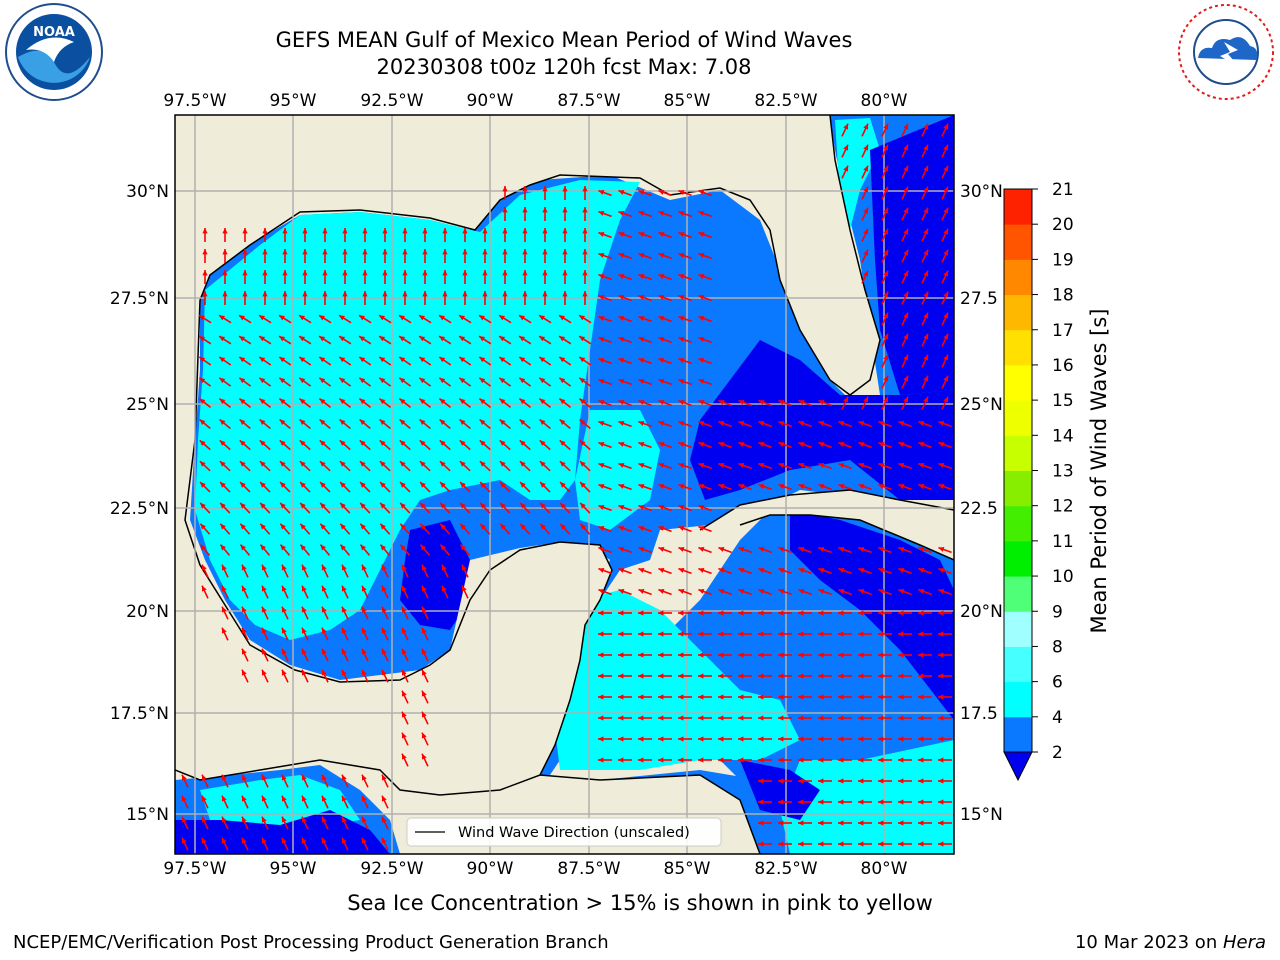 The image size is (1280, 960). I want to click on colorbar-tick-label: 19, so click(1063, 260).